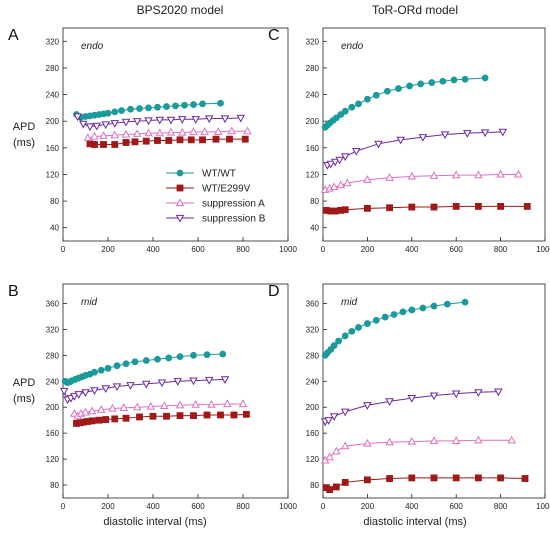 The width and height of the screenshot is (550, 533). Describe the element at coordinates (411, 407) in the screenshot. I see `series-suppression-b` at that location.